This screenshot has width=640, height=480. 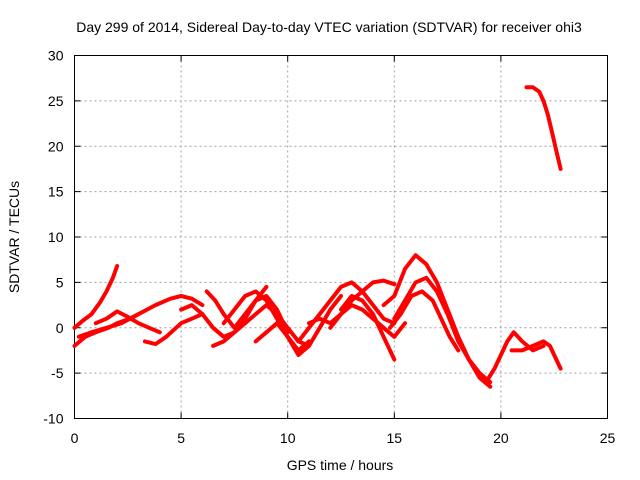 I want to click on y-tick-label: 0, so click(x=60, y=328).